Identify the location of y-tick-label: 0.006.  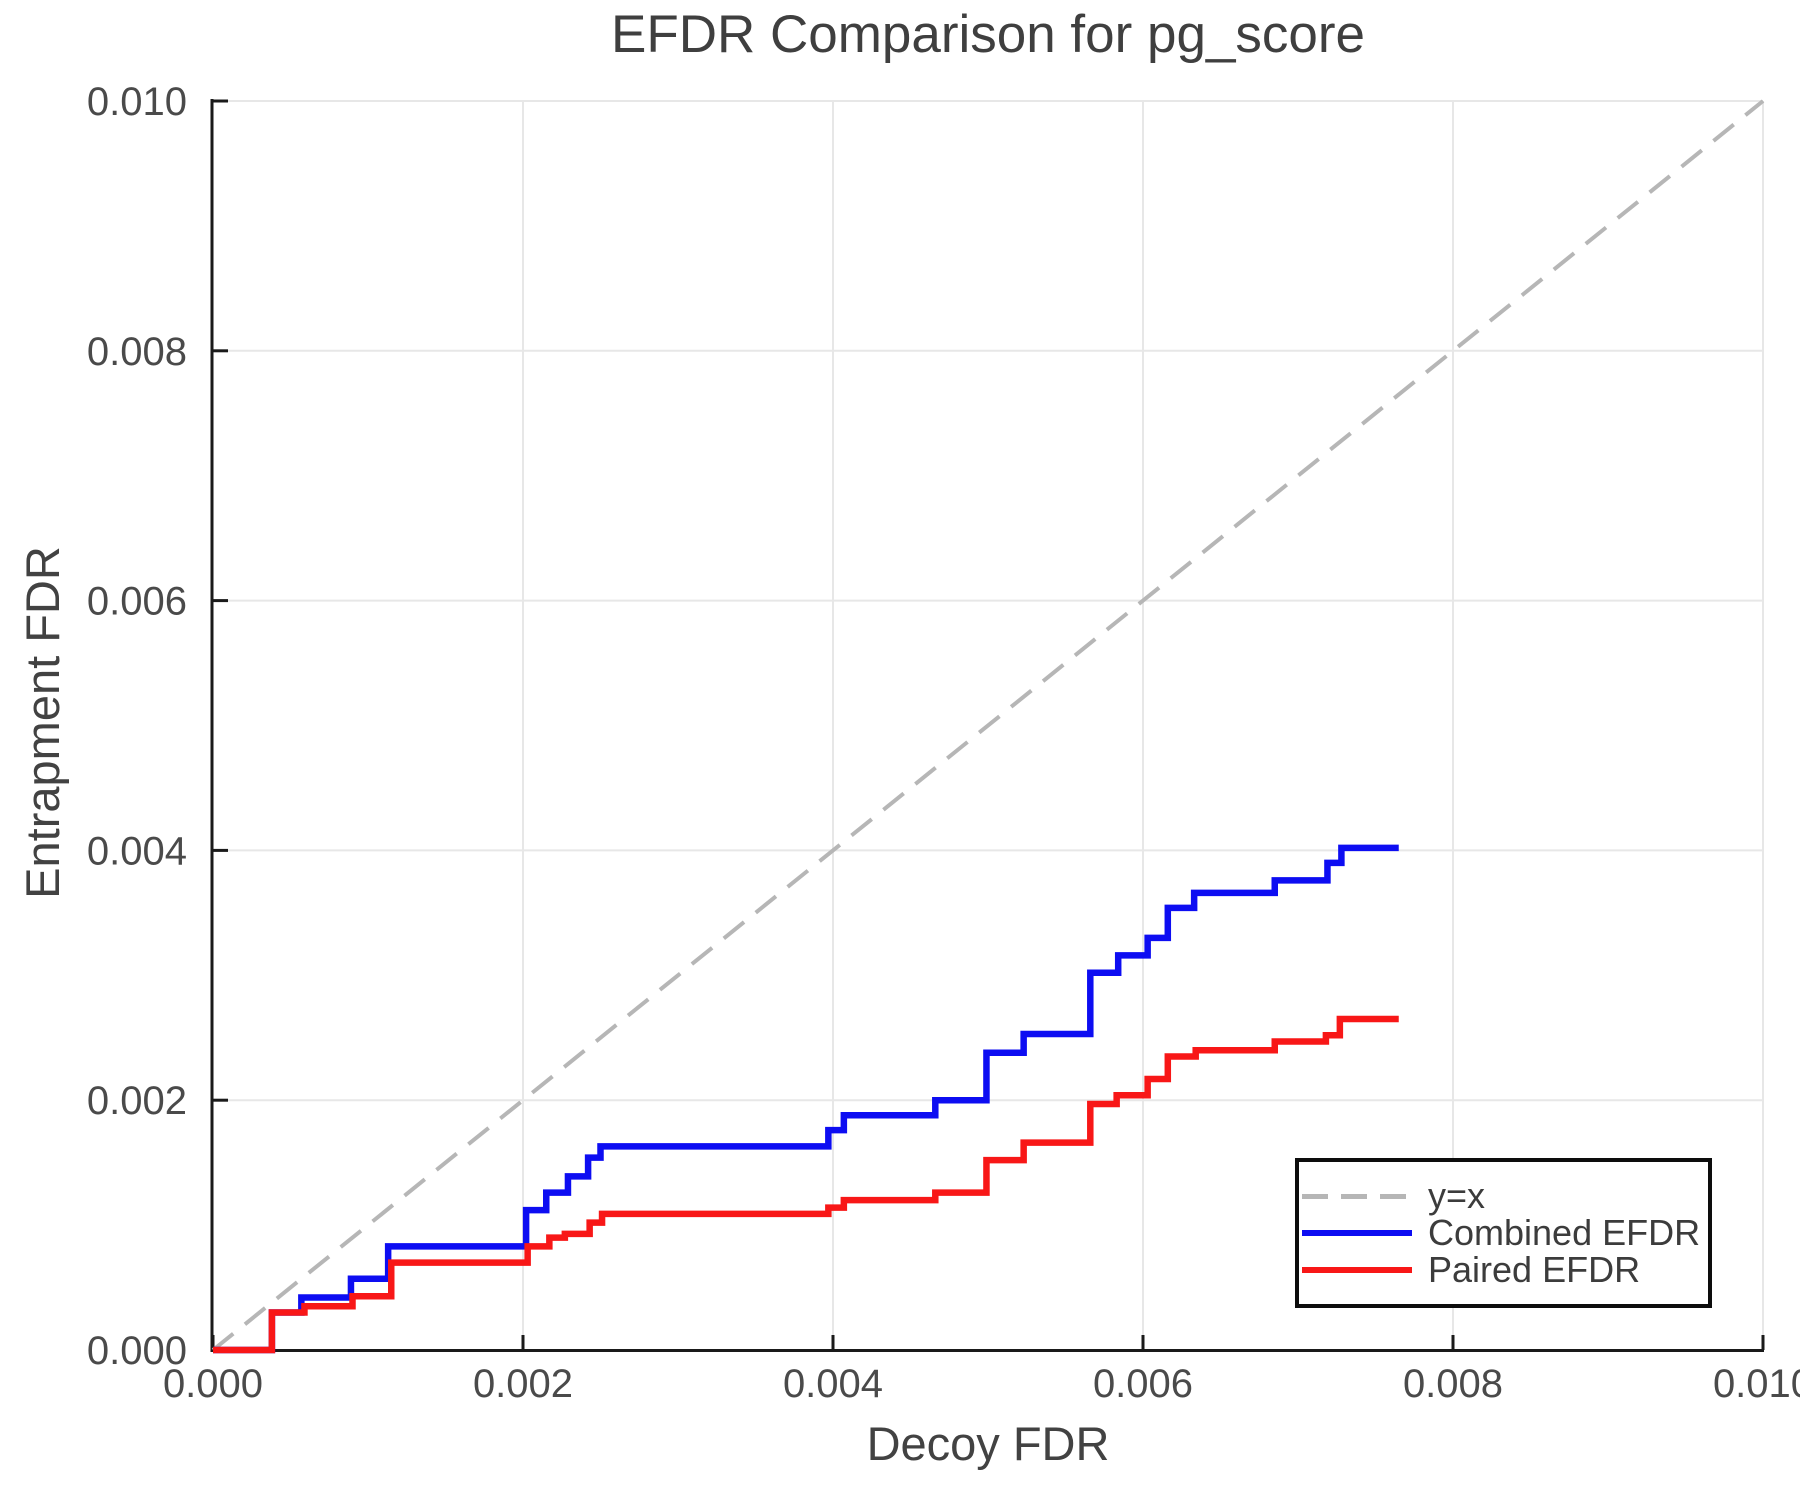
(137, 602).